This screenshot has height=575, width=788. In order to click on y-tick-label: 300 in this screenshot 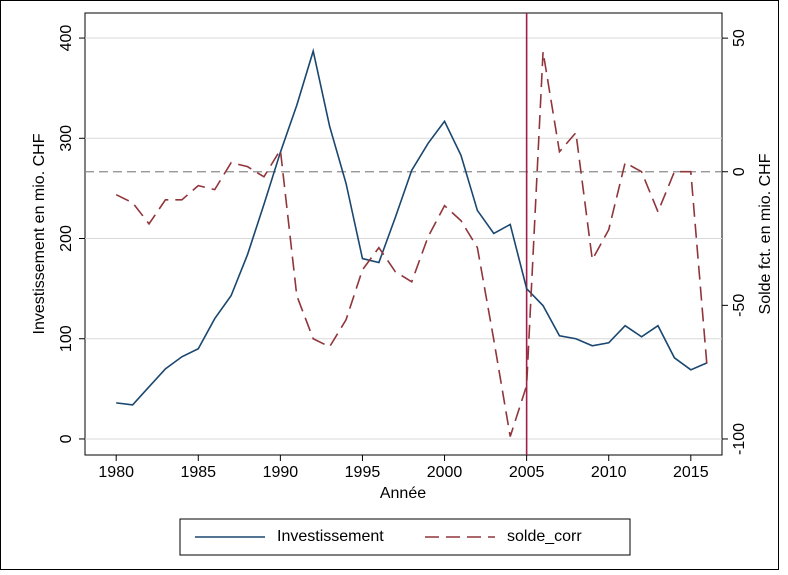, I will do `click(66, 138)`.